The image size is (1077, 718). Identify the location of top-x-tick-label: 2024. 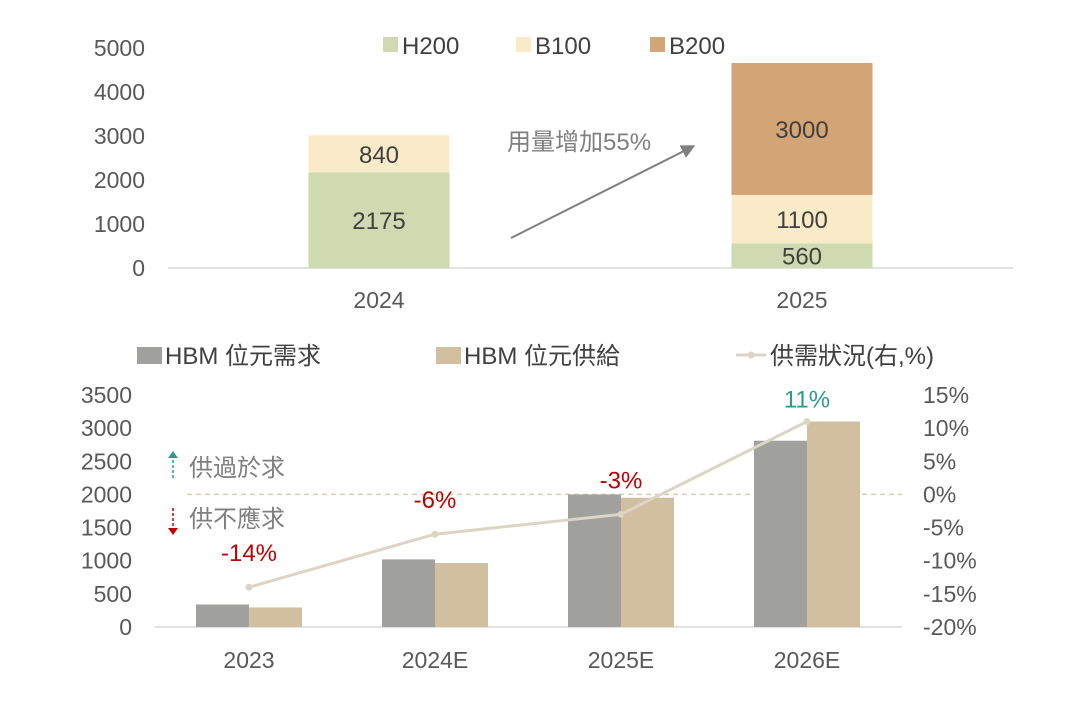
(378, 300).